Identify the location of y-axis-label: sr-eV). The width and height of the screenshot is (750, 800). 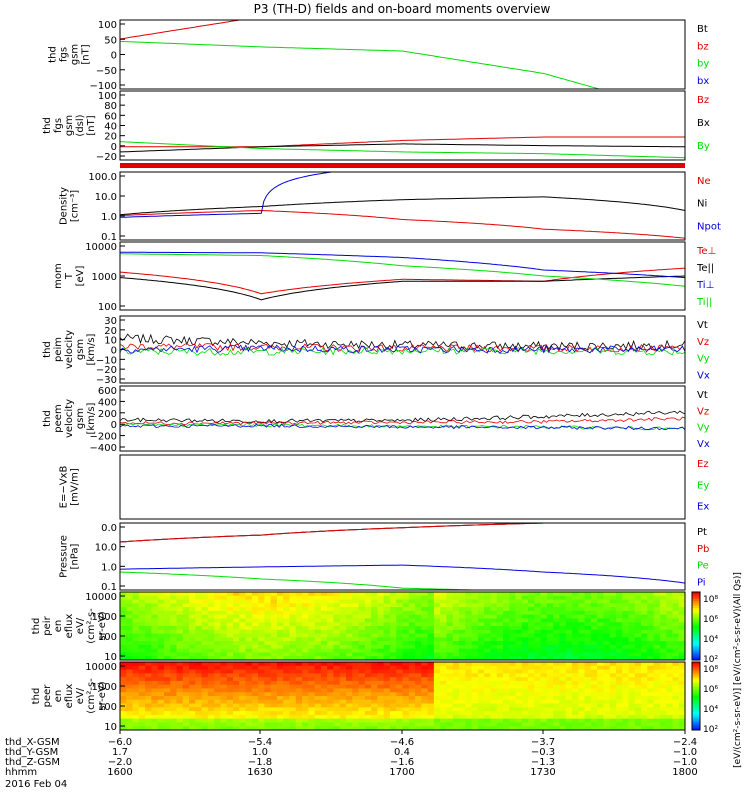
(102, 695).